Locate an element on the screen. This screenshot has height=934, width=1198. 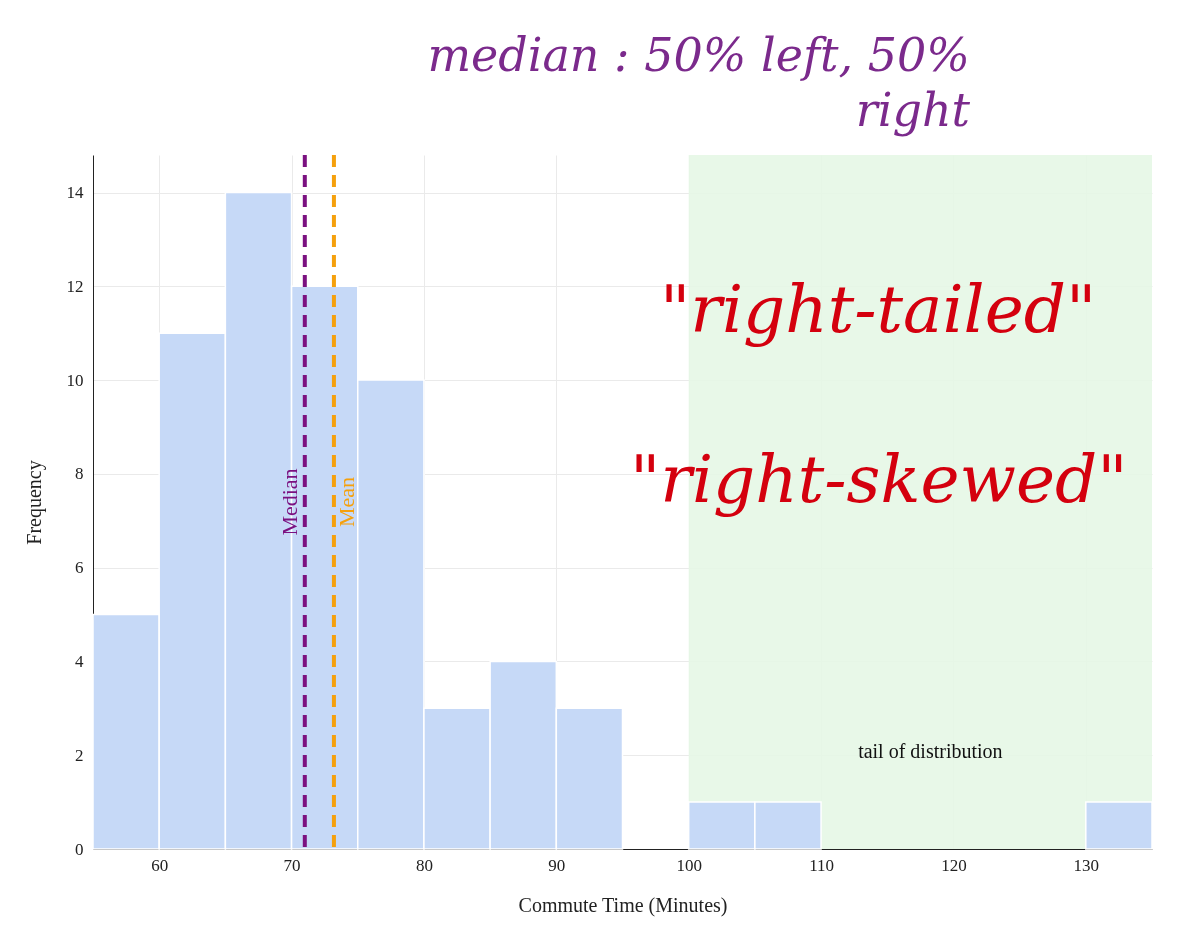
y-tick-label: 4 is located at coordinates (79, 661).